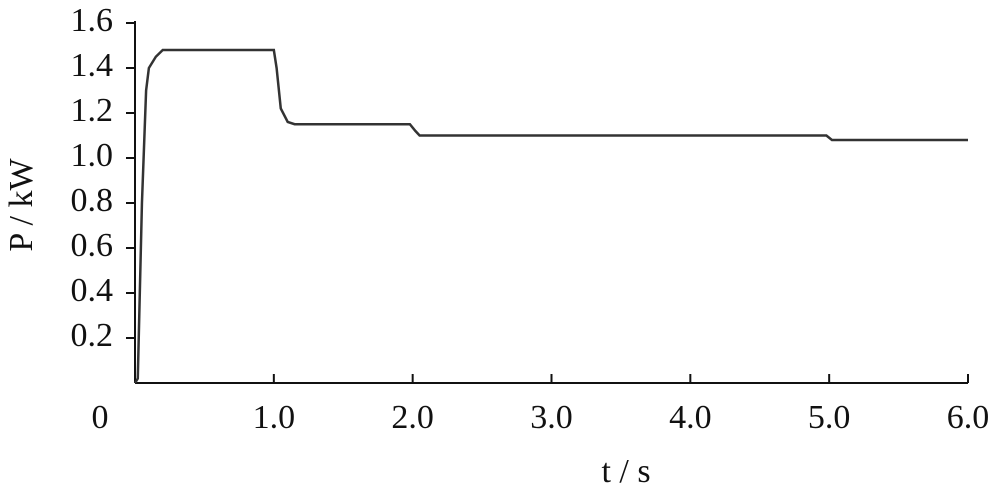 This screenshot has height=502, width=1000. Describe the element at coordinates (625, 471) in the screenshot. I see `x-axis-label: t / s` at that location.